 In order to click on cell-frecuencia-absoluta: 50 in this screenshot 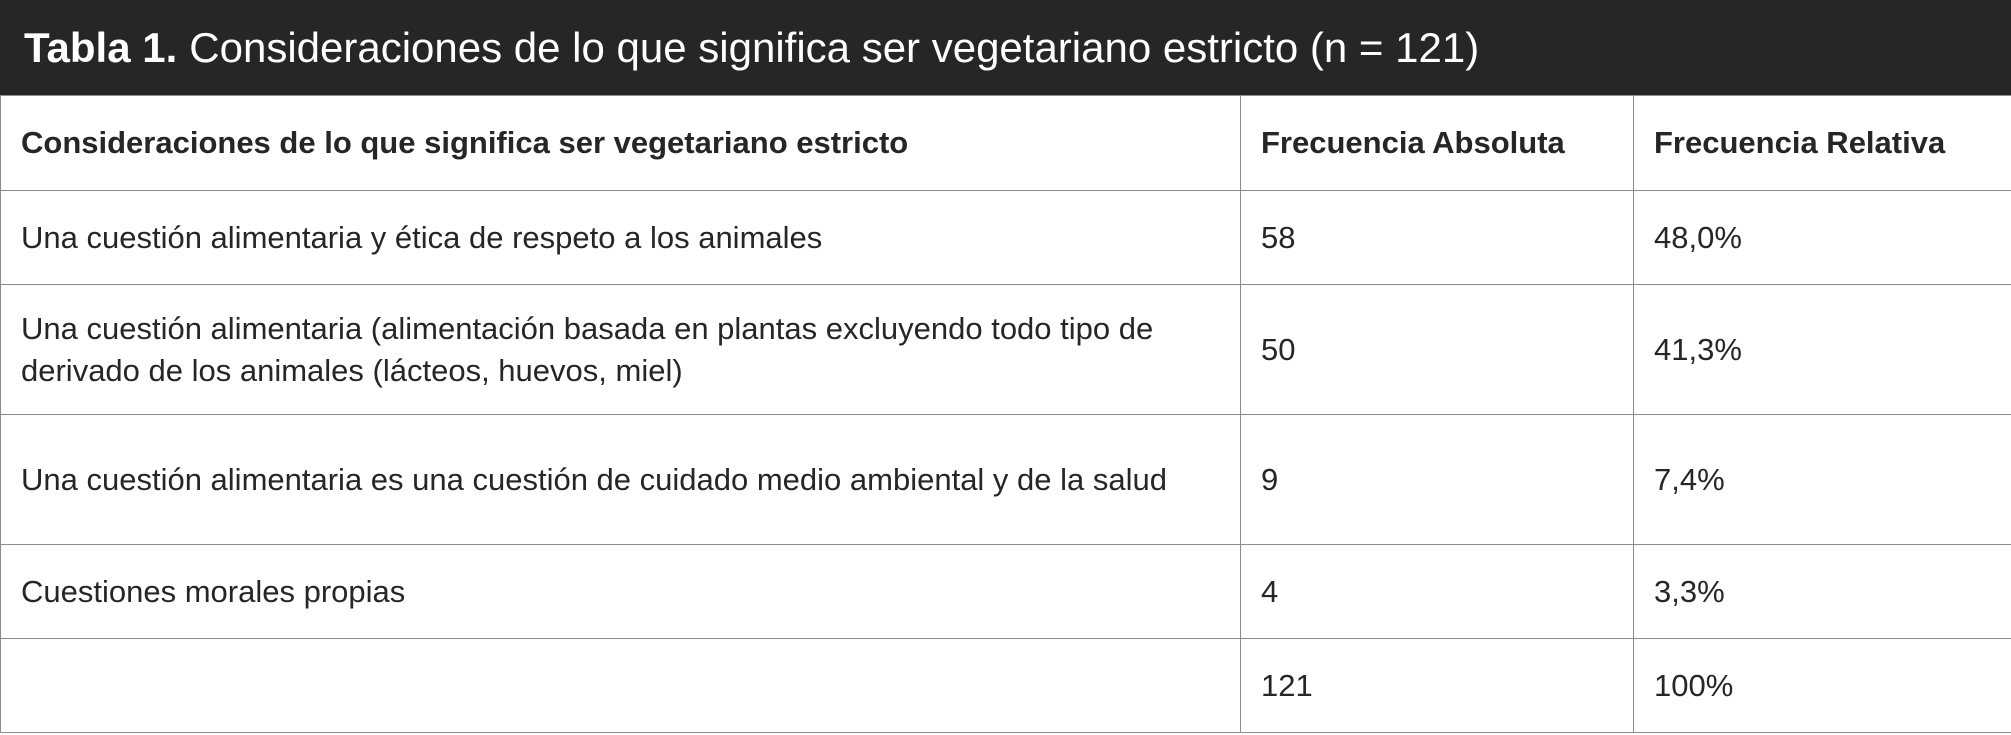, I will do `click(1437, 349)`.